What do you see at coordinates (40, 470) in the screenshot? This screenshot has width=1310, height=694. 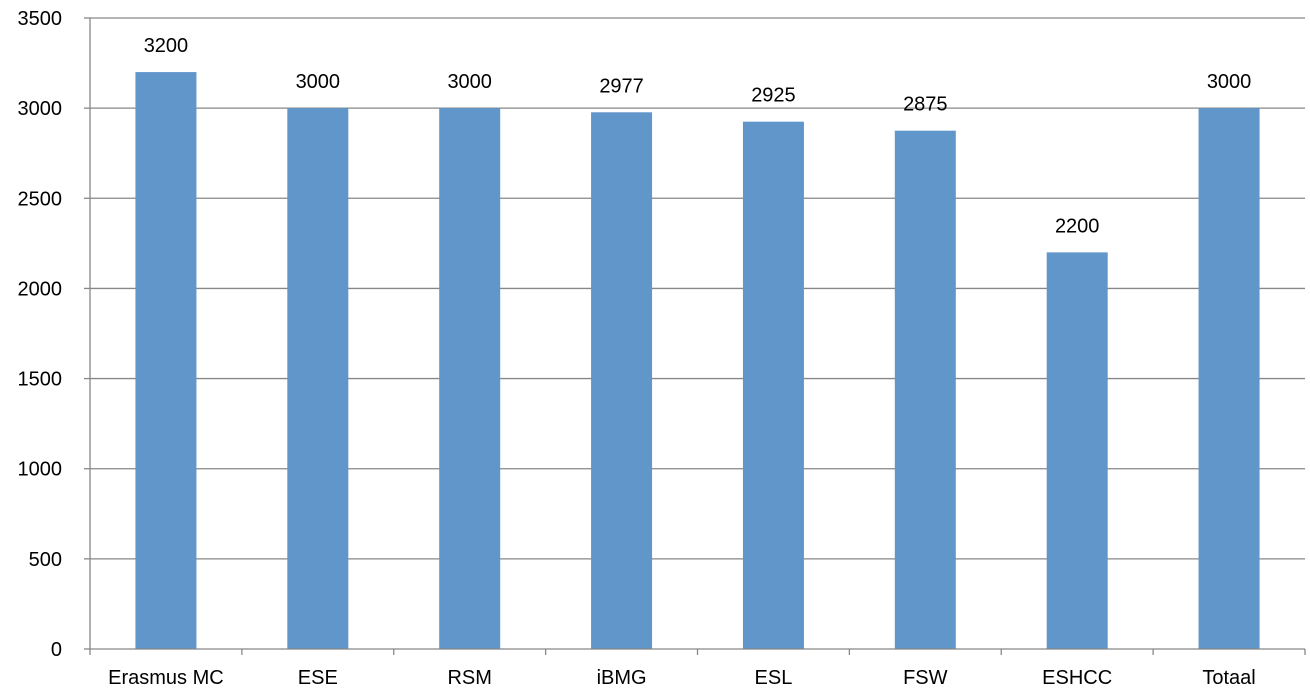 I see `y-tick-label: 1000` at bounding box center [40, 470].